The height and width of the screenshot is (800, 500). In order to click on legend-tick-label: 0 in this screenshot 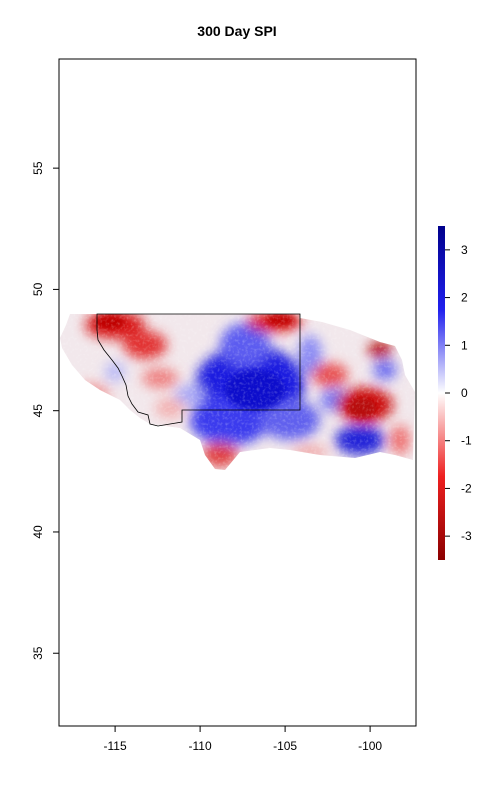, I will do `click(464, 393)`.